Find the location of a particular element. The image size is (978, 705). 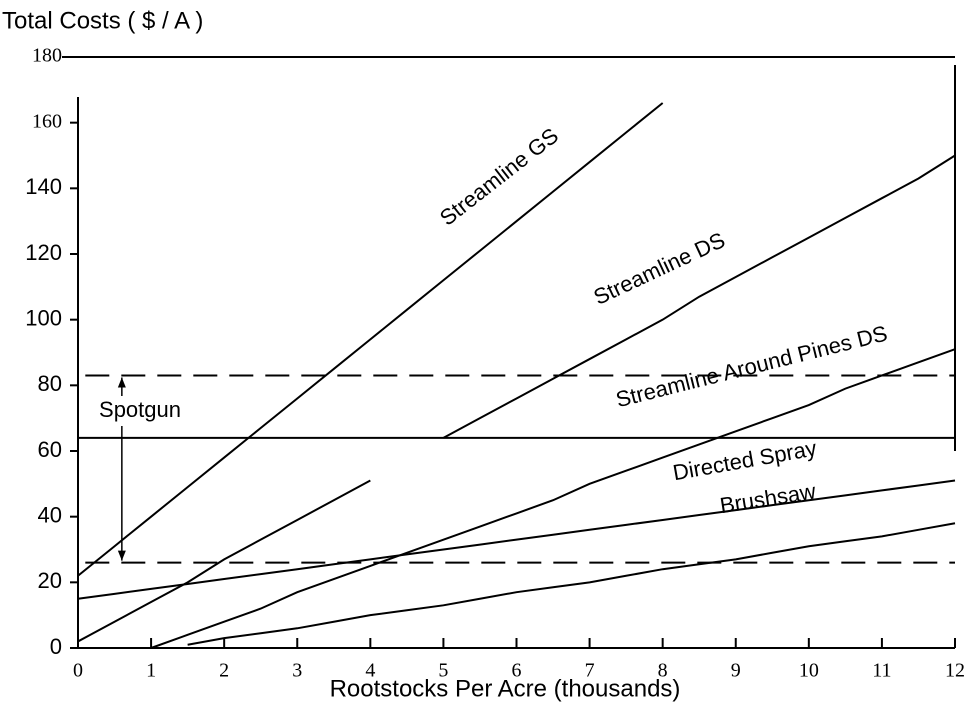

series-label: Spotgun is located at coordinates (140, 409).